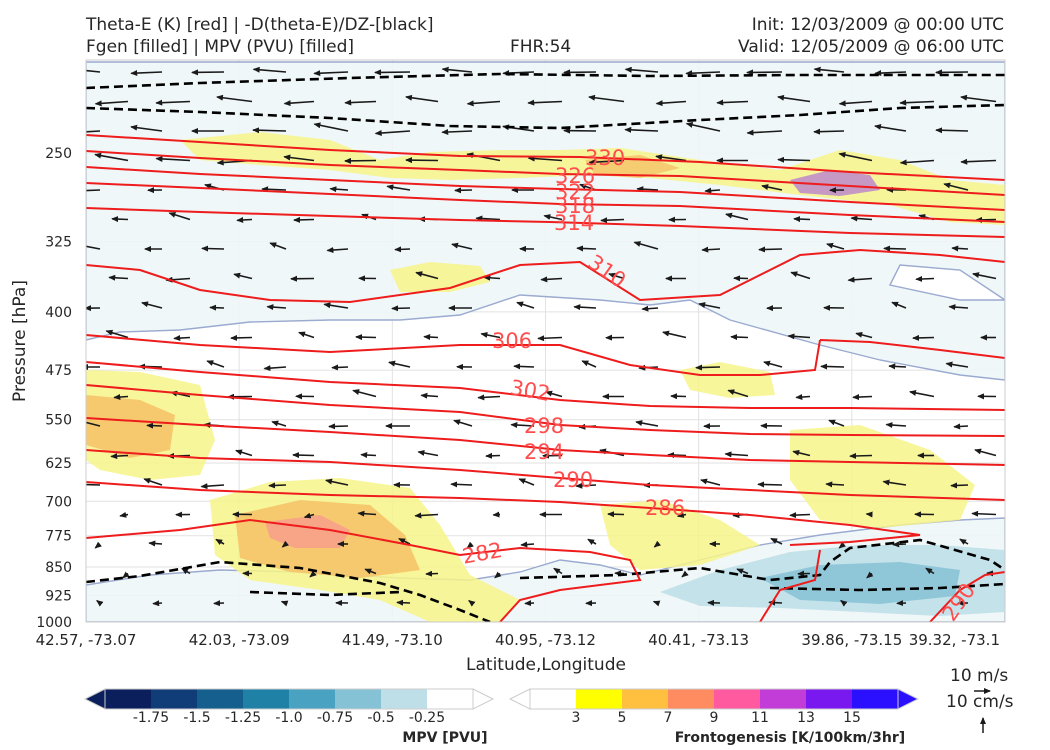  What do you see at coordinates (243, 718) in the screenshot?
I see `colorbar-tick-label: -1.25` at bounding box center [243, 718].